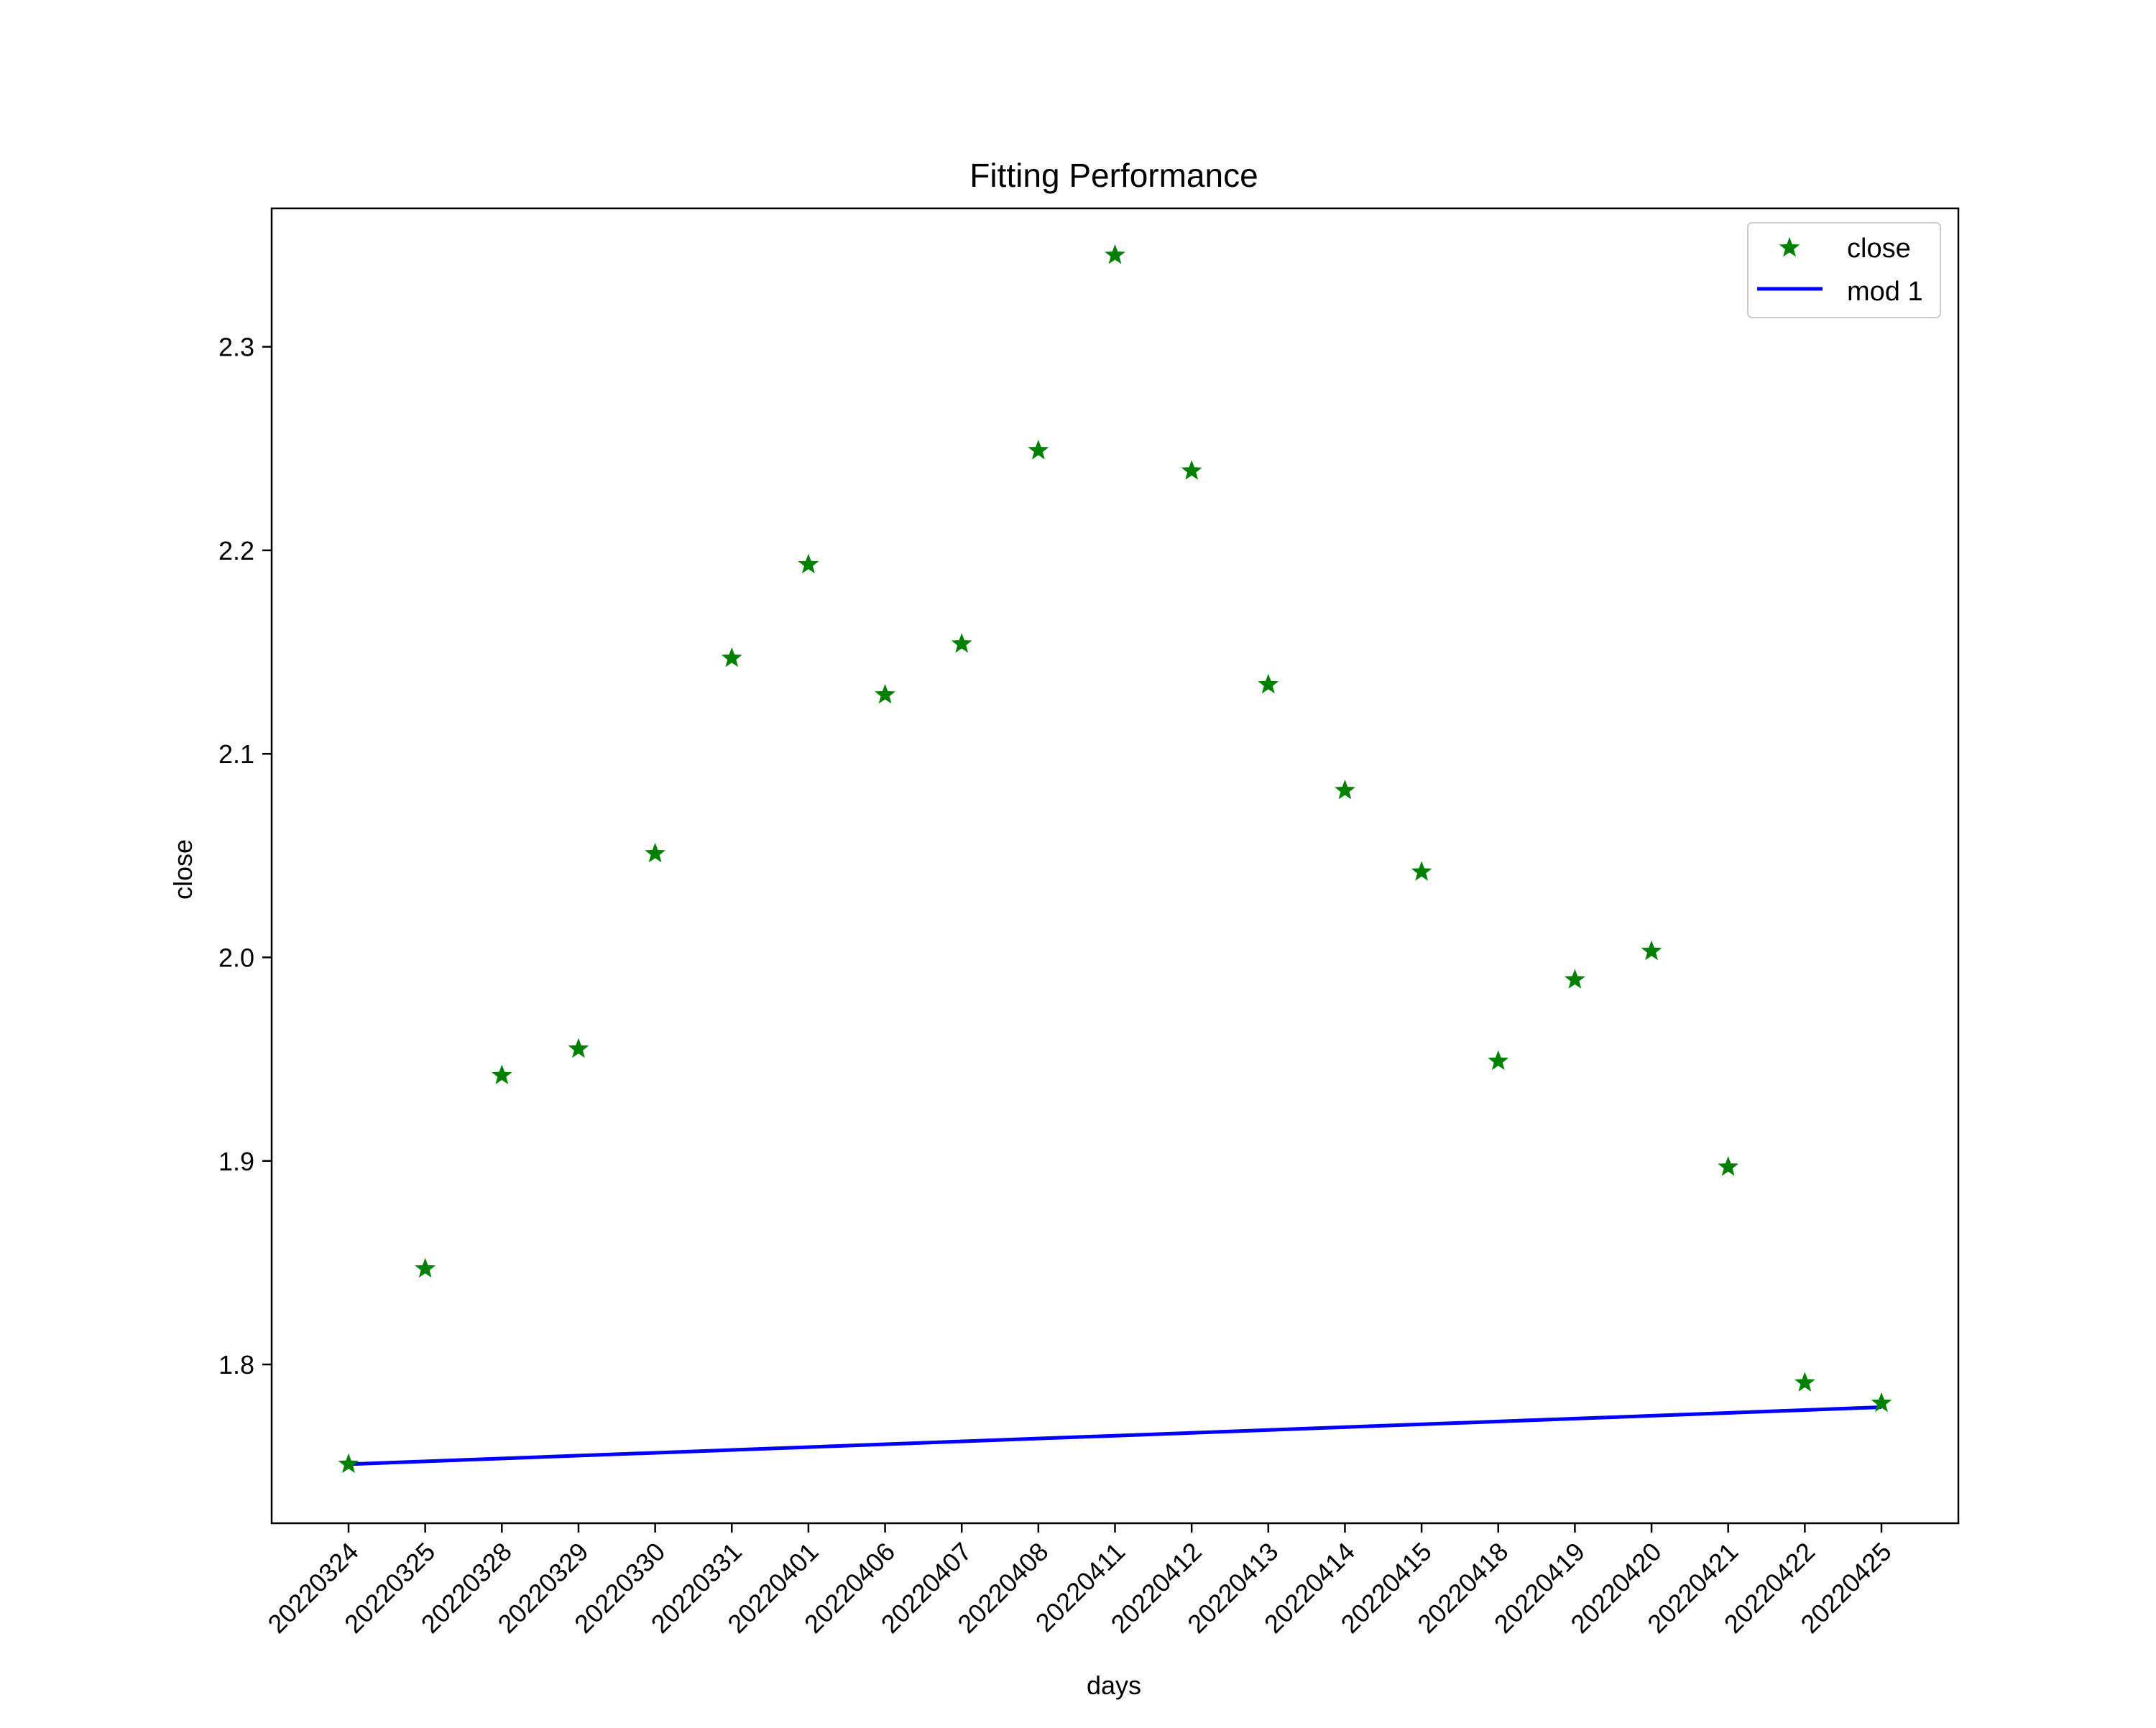 This screenshot has width=2156, height=1728. I want to click on legend-star-icon, so click(1790, 246).